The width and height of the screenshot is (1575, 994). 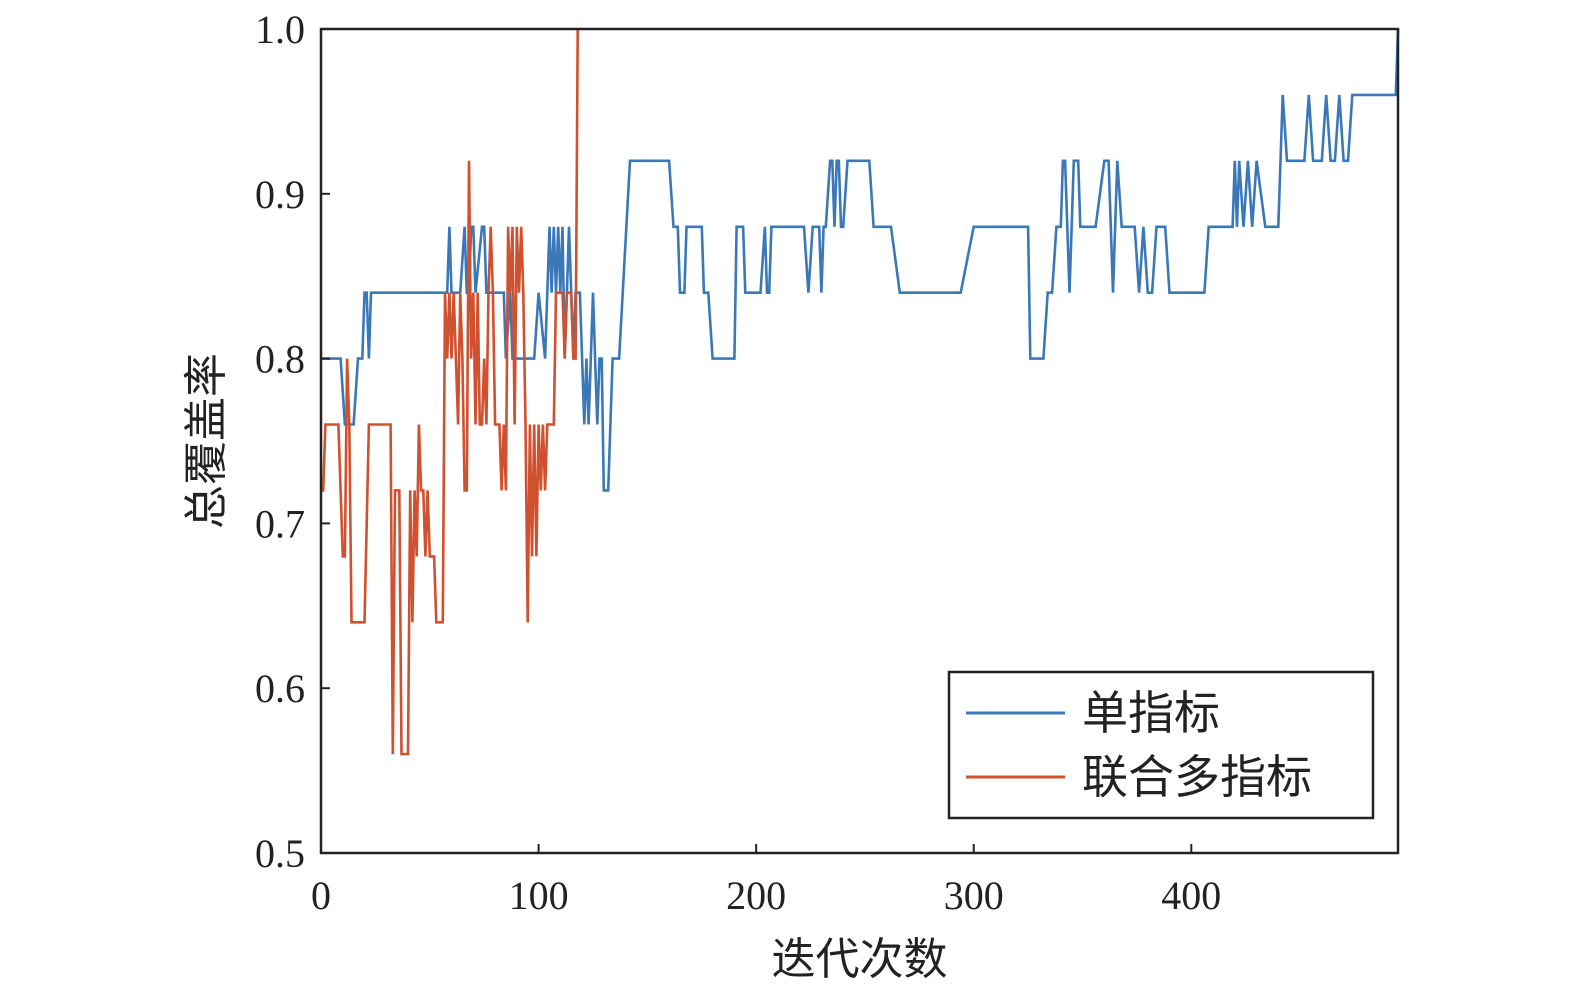 I want to click on y-tick-label: 0.5, so click(x=280, y=853).